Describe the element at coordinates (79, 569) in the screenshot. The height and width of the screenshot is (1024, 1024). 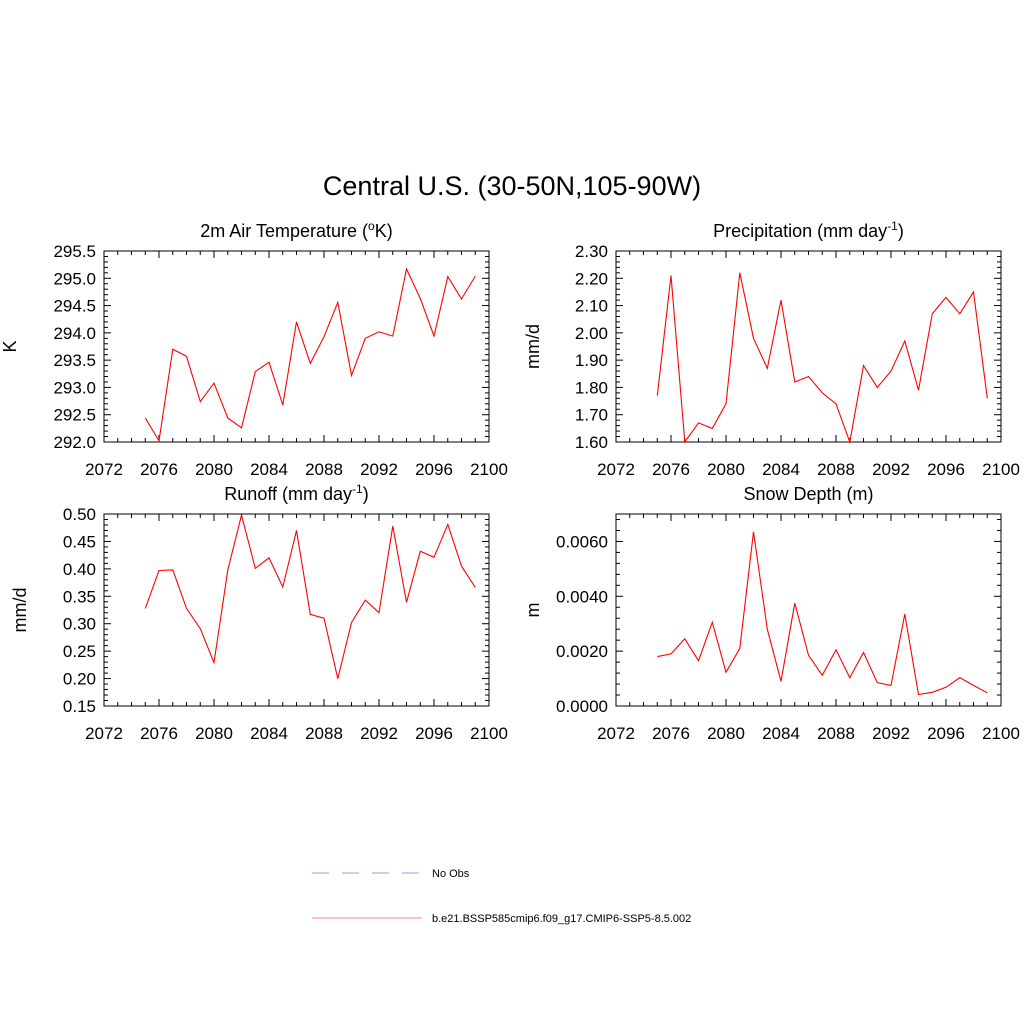
I see `y-tick-label: 0.40` at that location.